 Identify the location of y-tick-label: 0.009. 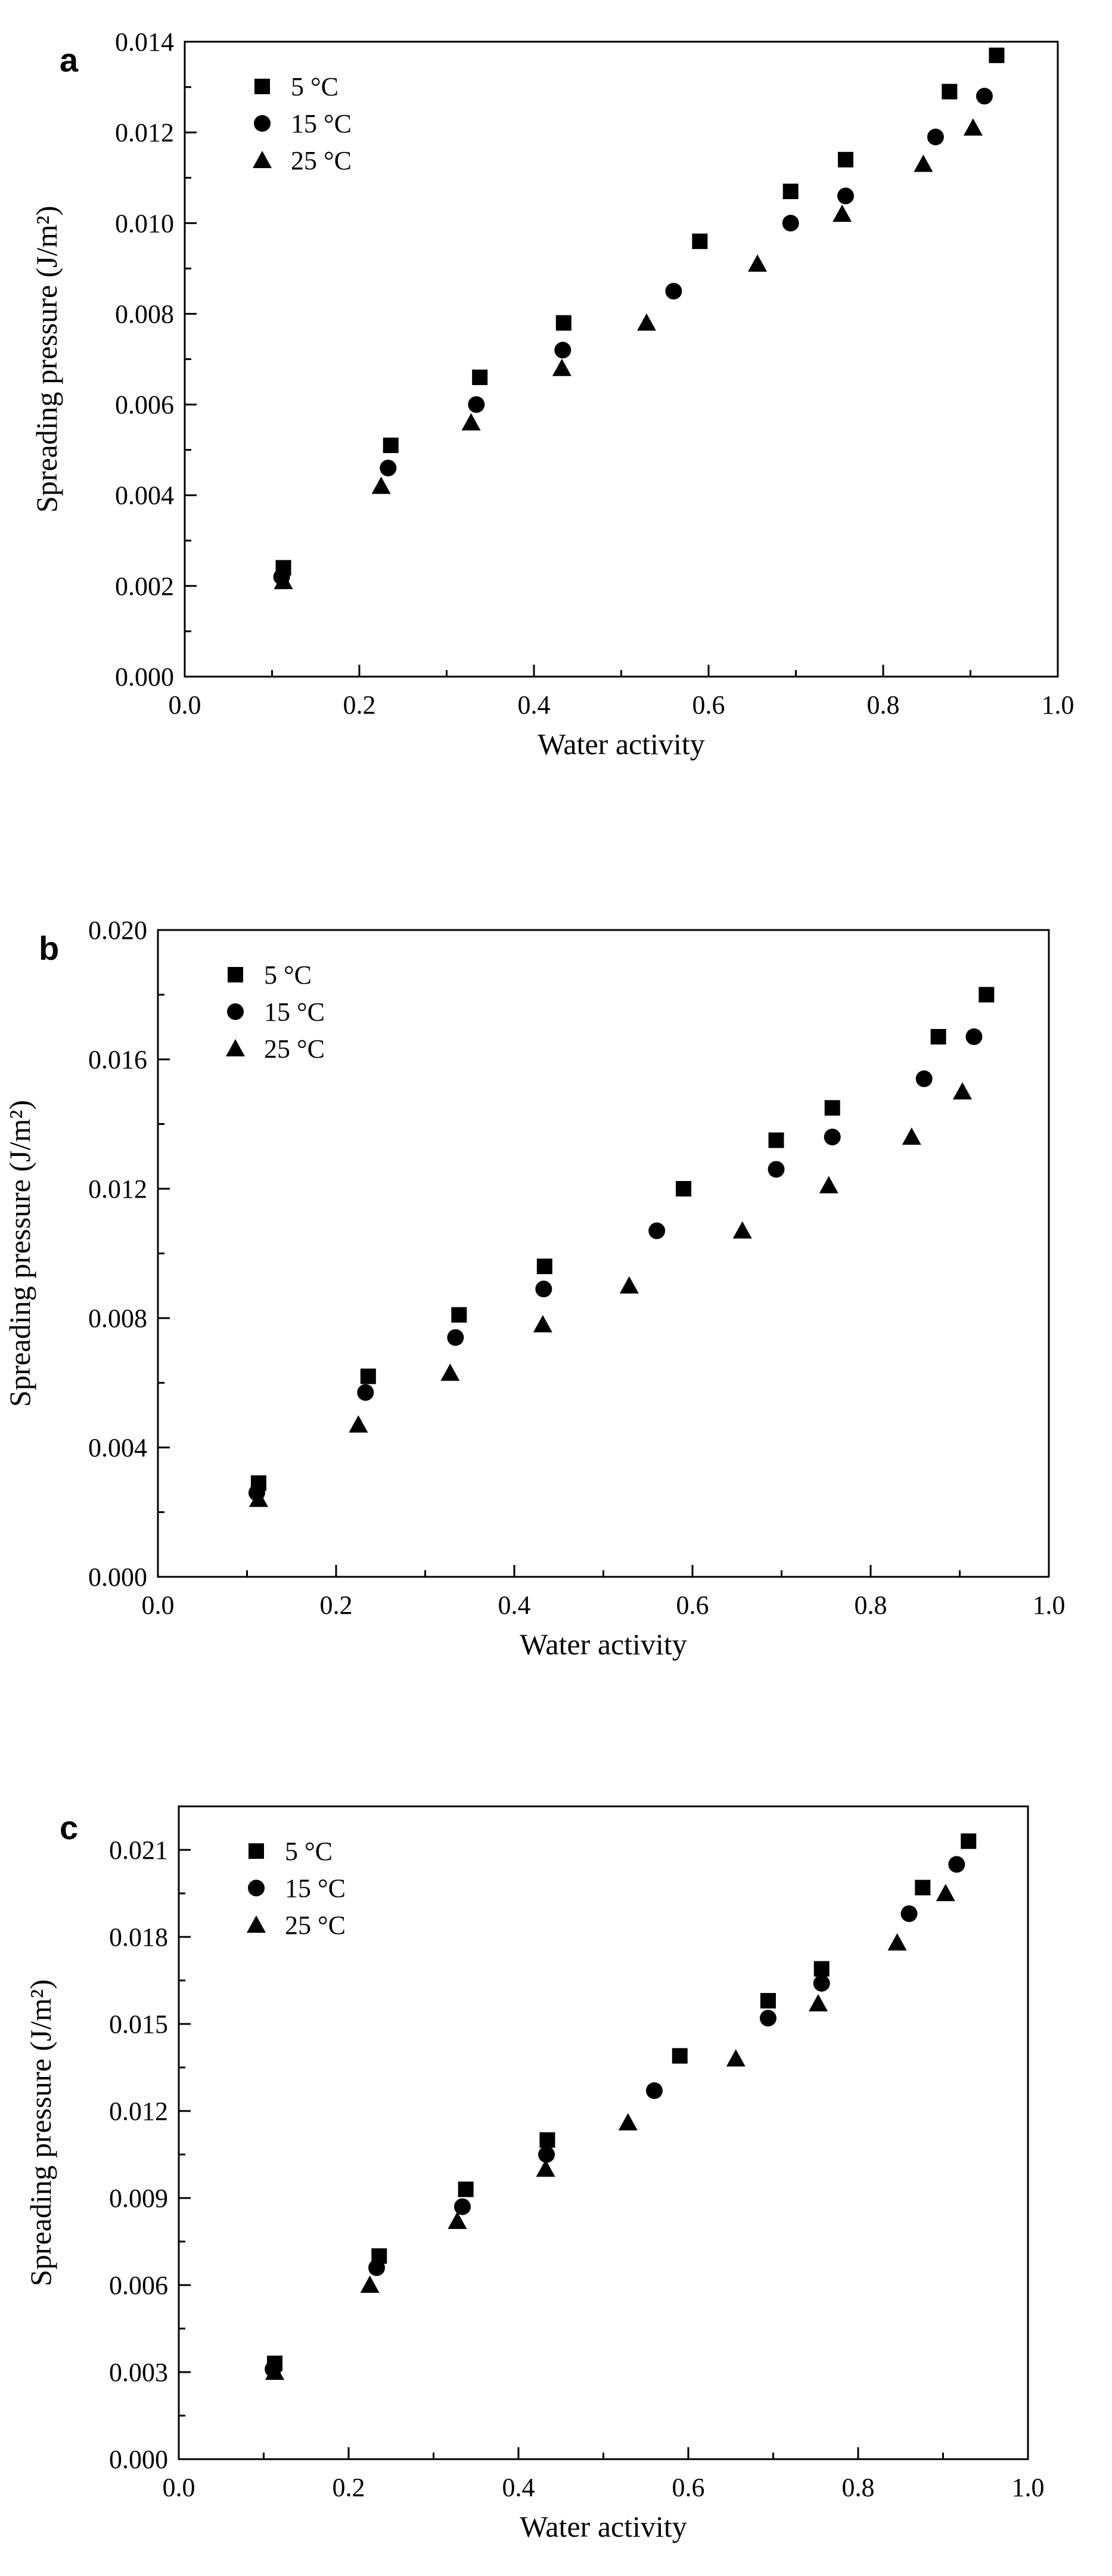
(138, 2198).